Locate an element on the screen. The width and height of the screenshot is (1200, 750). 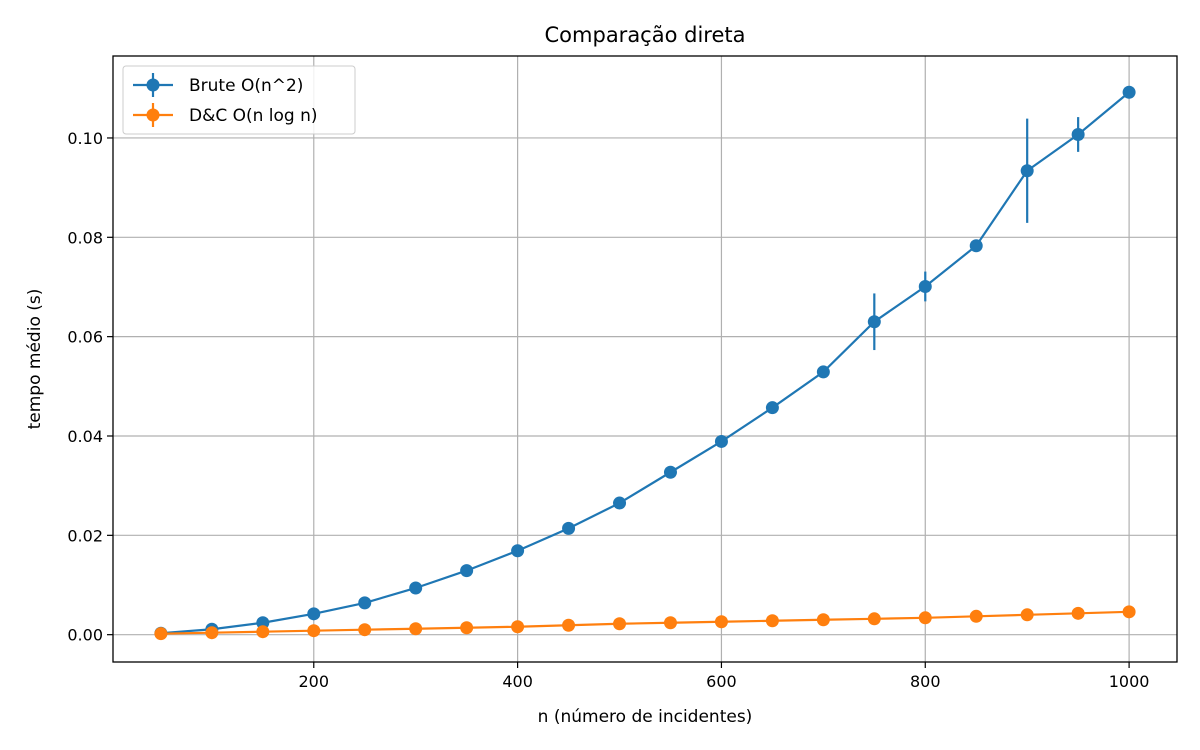
x-axis-label: n (número de incidentes) is located at coordinates (645, 717).